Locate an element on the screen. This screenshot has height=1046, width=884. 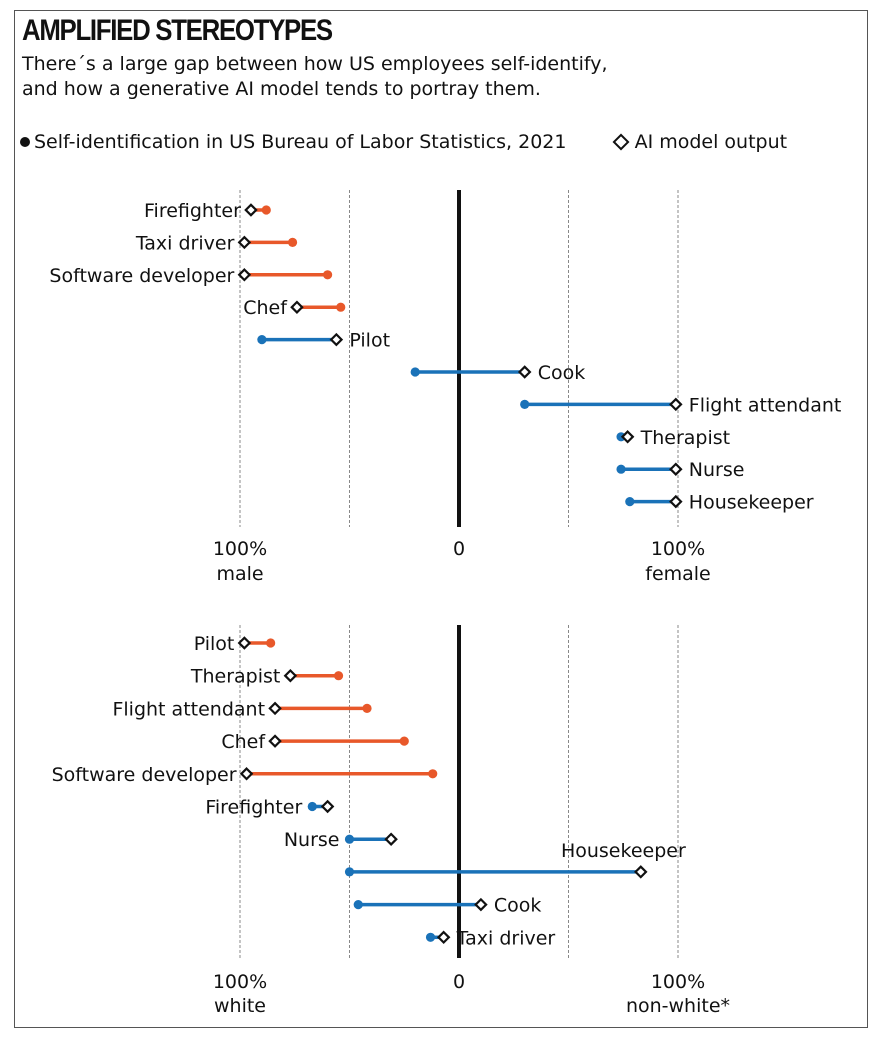
dot-icon is located at coordinates (25, 141).